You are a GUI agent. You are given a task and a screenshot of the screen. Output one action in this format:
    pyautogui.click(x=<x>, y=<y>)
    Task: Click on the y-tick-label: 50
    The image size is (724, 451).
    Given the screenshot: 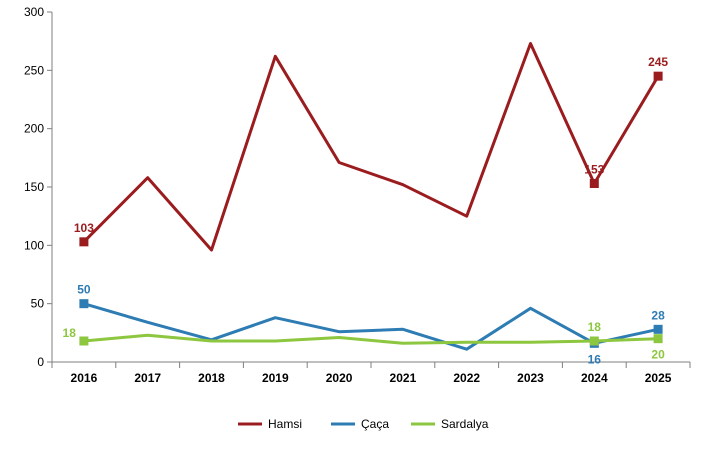 What is the action you would take?
    pyautogui.click(x=38, y=304)
    